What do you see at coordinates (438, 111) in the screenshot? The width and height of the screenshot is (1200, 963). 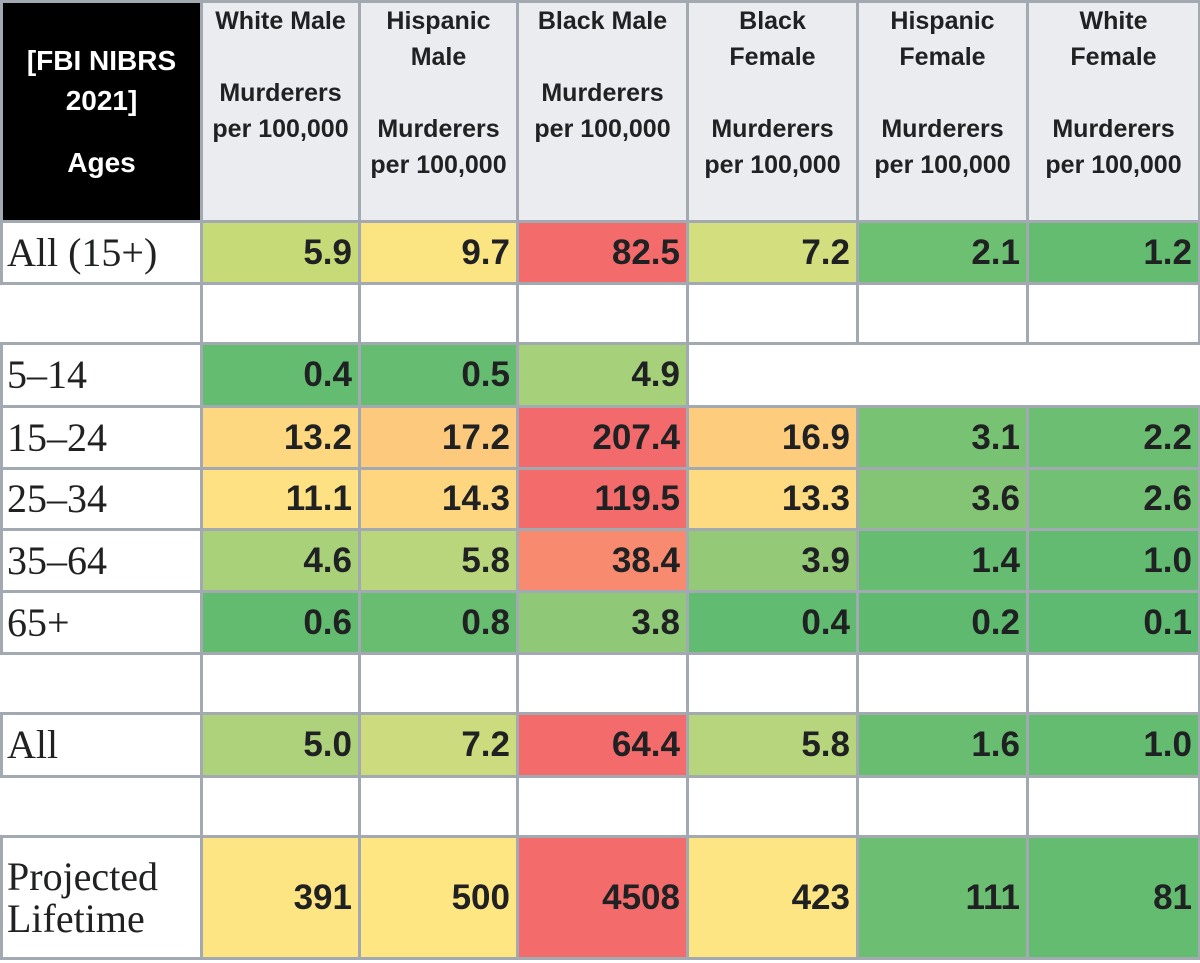 I see `column-header: Hispanic Male Murderers per 100,000` at bounding box center [438, 111].